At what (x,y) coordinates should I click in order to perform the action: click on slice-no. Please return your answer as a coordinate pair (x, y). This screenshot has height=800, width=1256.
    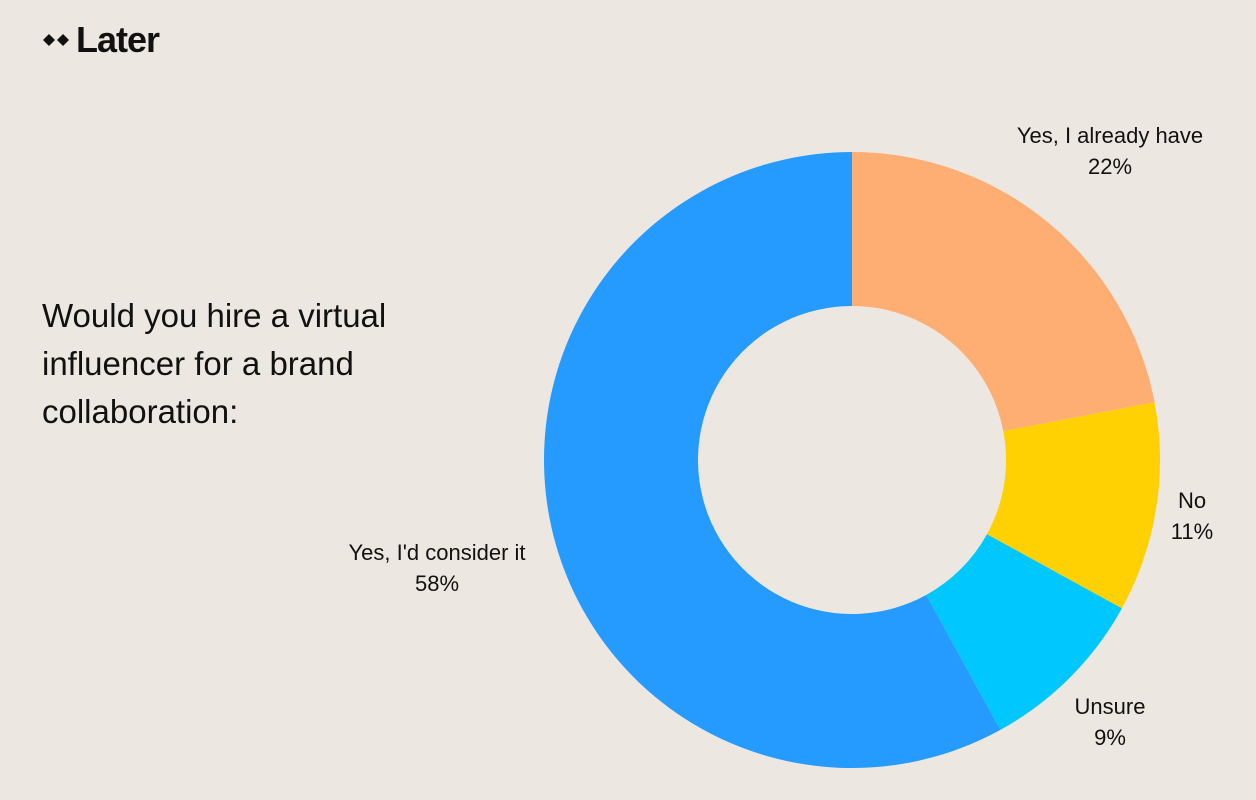
    Looking at the image, I should click on (1073, 505).